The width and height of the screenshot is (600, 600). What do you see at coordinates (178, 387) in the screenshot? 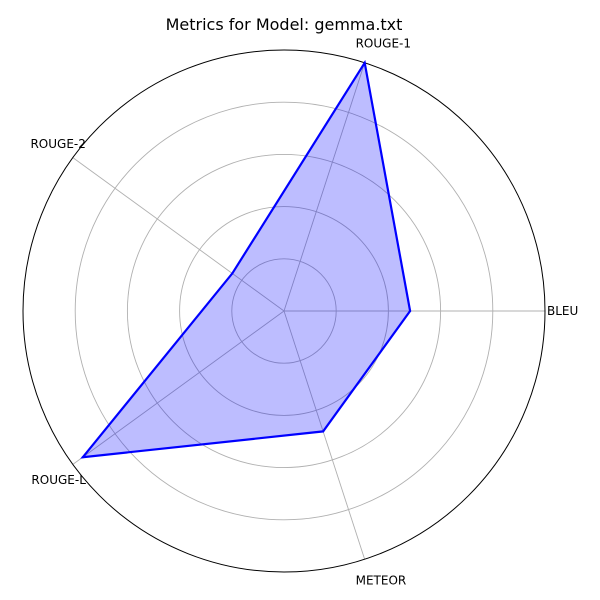
I see `spoke-rouge-l` at bounding box center [178, 387].